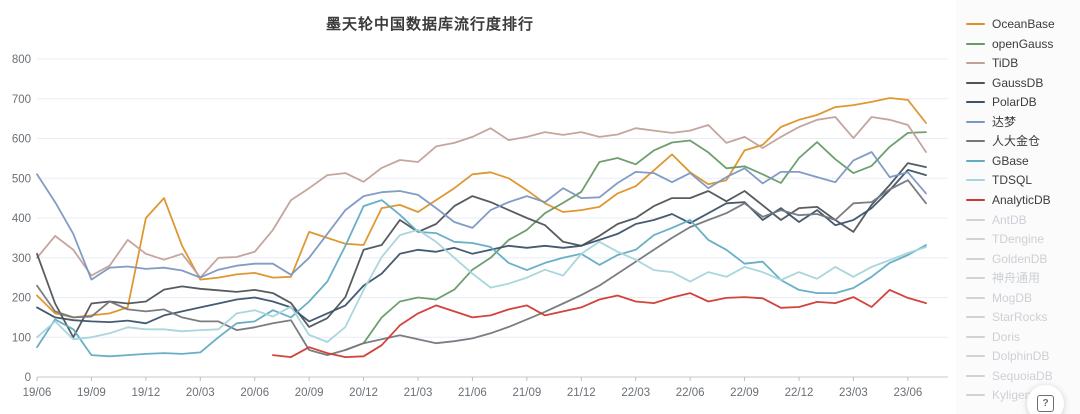 The height and width of the screenshot is (414, 1080). I want to click on legend-item-openGauss: openGauss, so click(1009, 44).